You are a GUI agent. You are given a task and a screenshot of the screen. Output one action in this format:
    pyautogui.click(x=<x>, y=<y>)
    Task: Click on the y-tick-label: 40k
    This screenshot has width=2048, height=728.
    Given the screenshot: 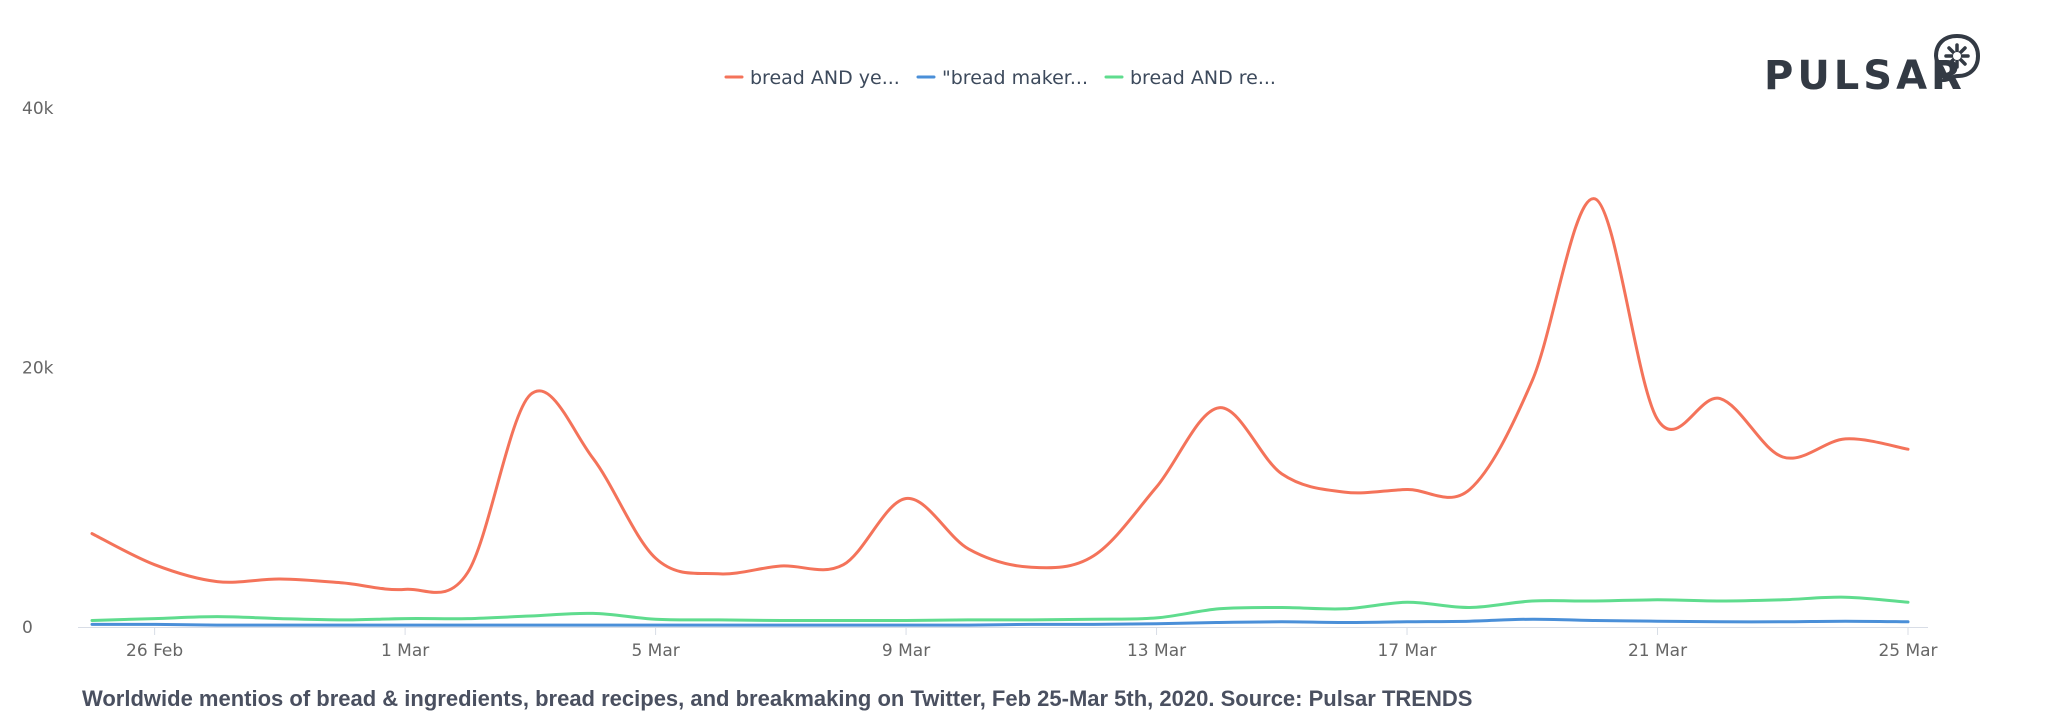 What is the action you would take?
    pyautogui.click(x=38, y=109)
    